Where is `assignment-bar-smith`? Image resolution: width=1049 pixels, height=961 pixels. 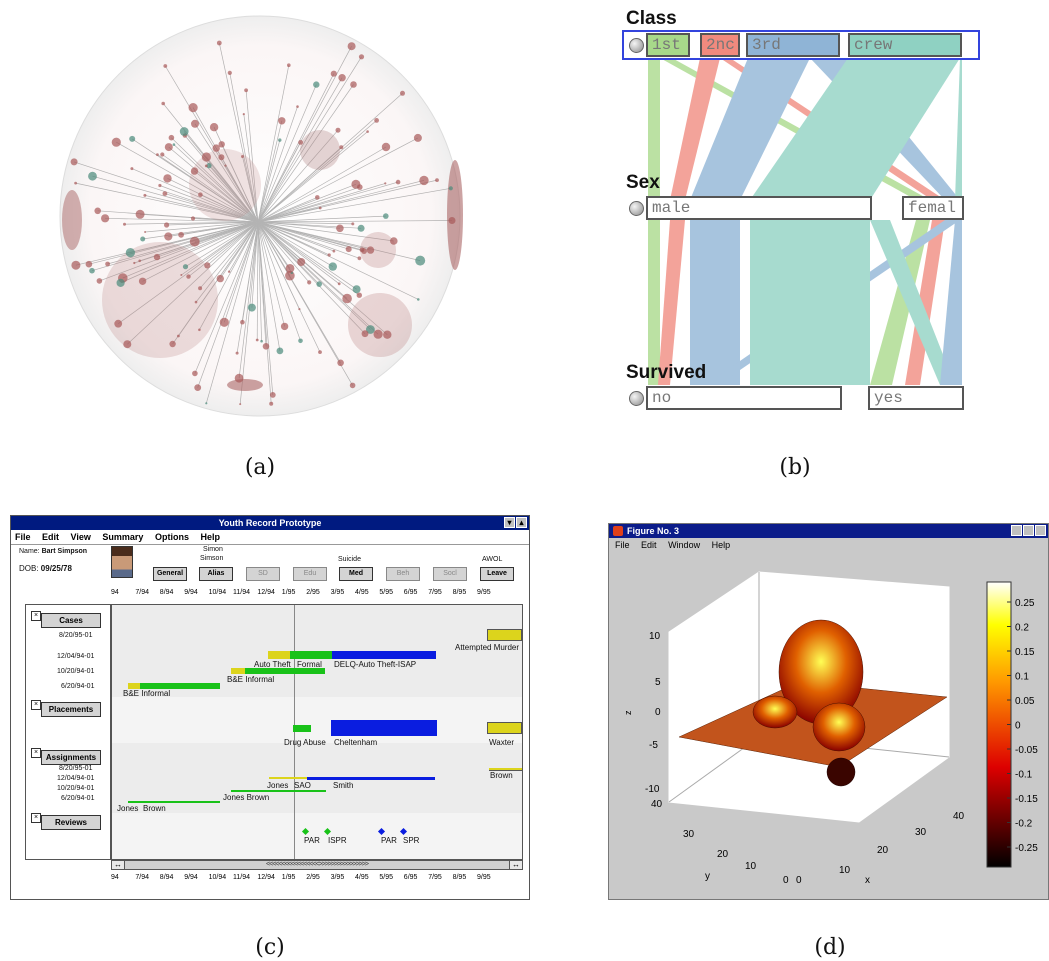
assignment-bar-smith is located at coordinates (371, 778).